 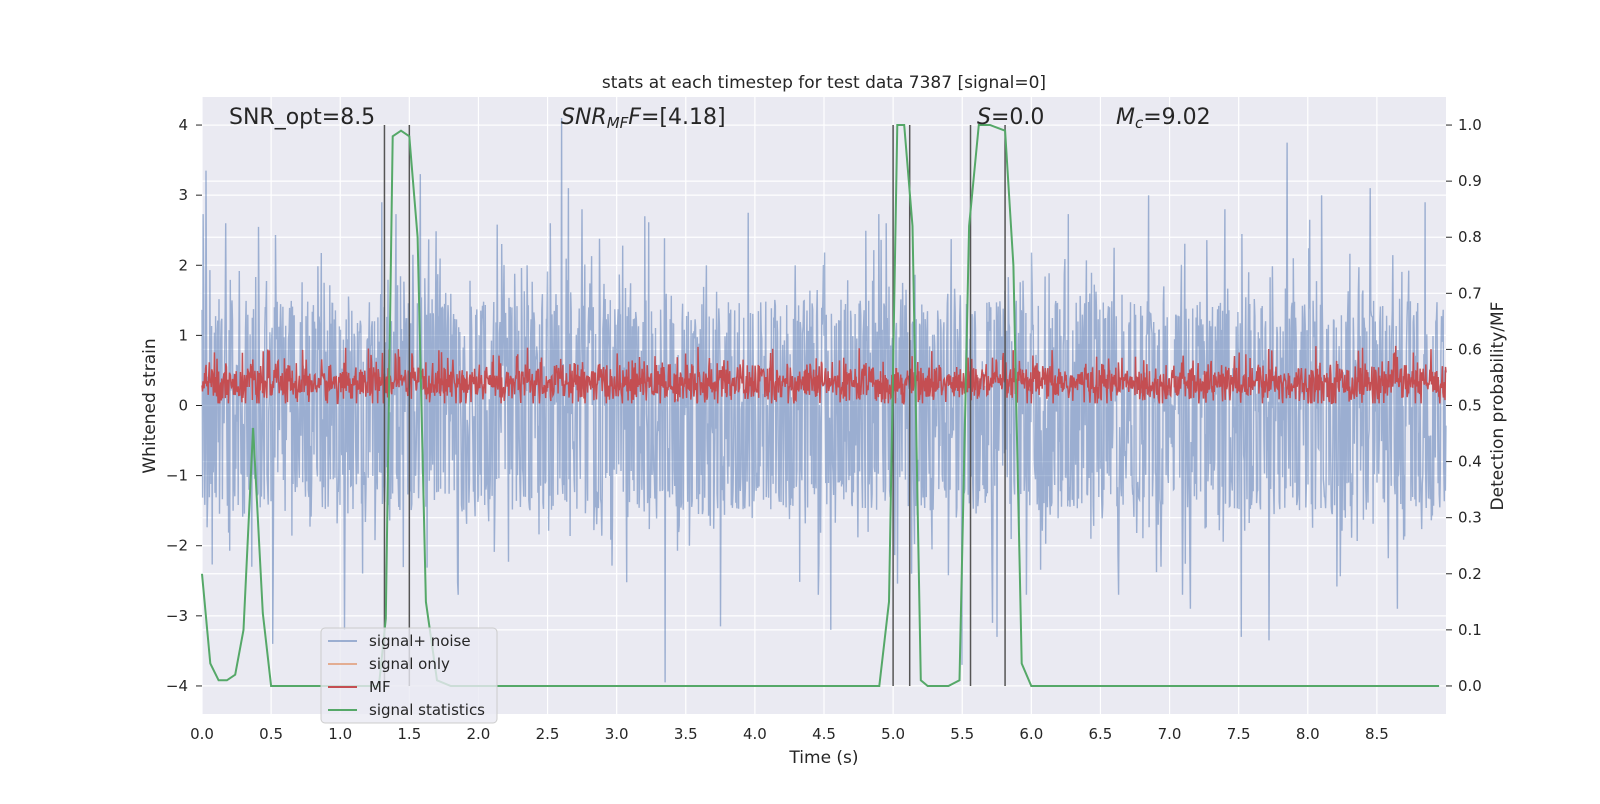 What do you see at coordinates (340, 734) in the screenshot?
I see `x-tick-label: 1.0` at bounding box center [340, 734].